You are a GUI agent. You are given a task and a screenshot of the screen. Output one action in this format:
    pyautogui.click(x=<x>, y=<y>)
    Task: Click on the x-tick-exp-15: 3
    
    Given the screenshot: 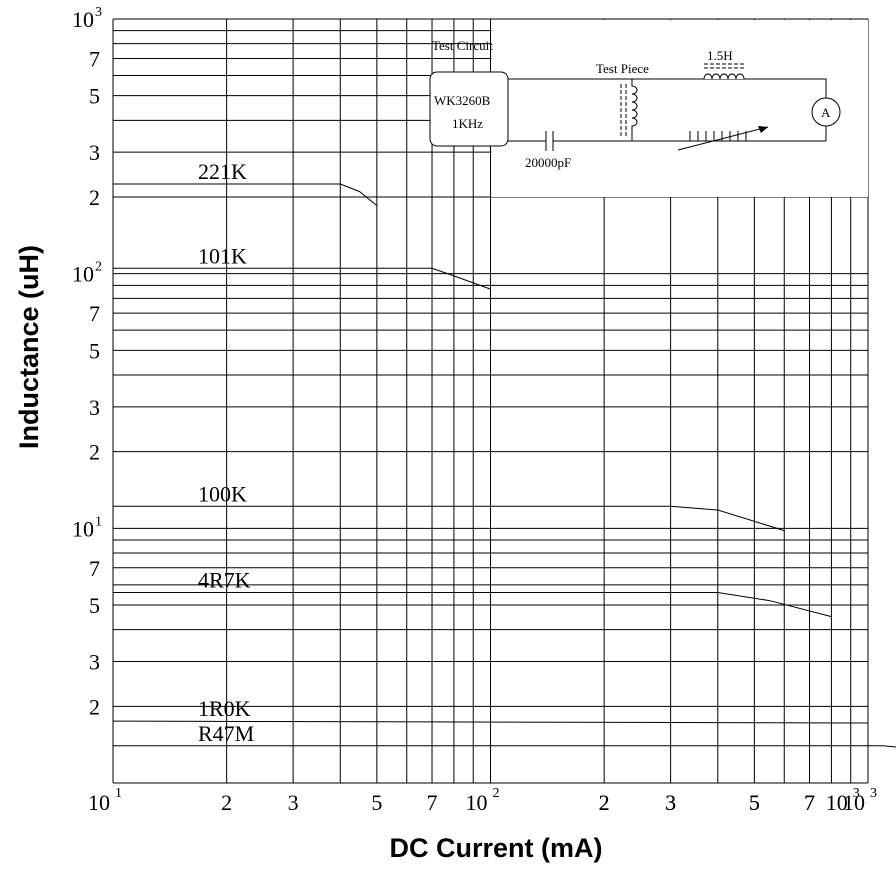 What is the action you would take?
    pyautogui.click(x=856, y=793)
    